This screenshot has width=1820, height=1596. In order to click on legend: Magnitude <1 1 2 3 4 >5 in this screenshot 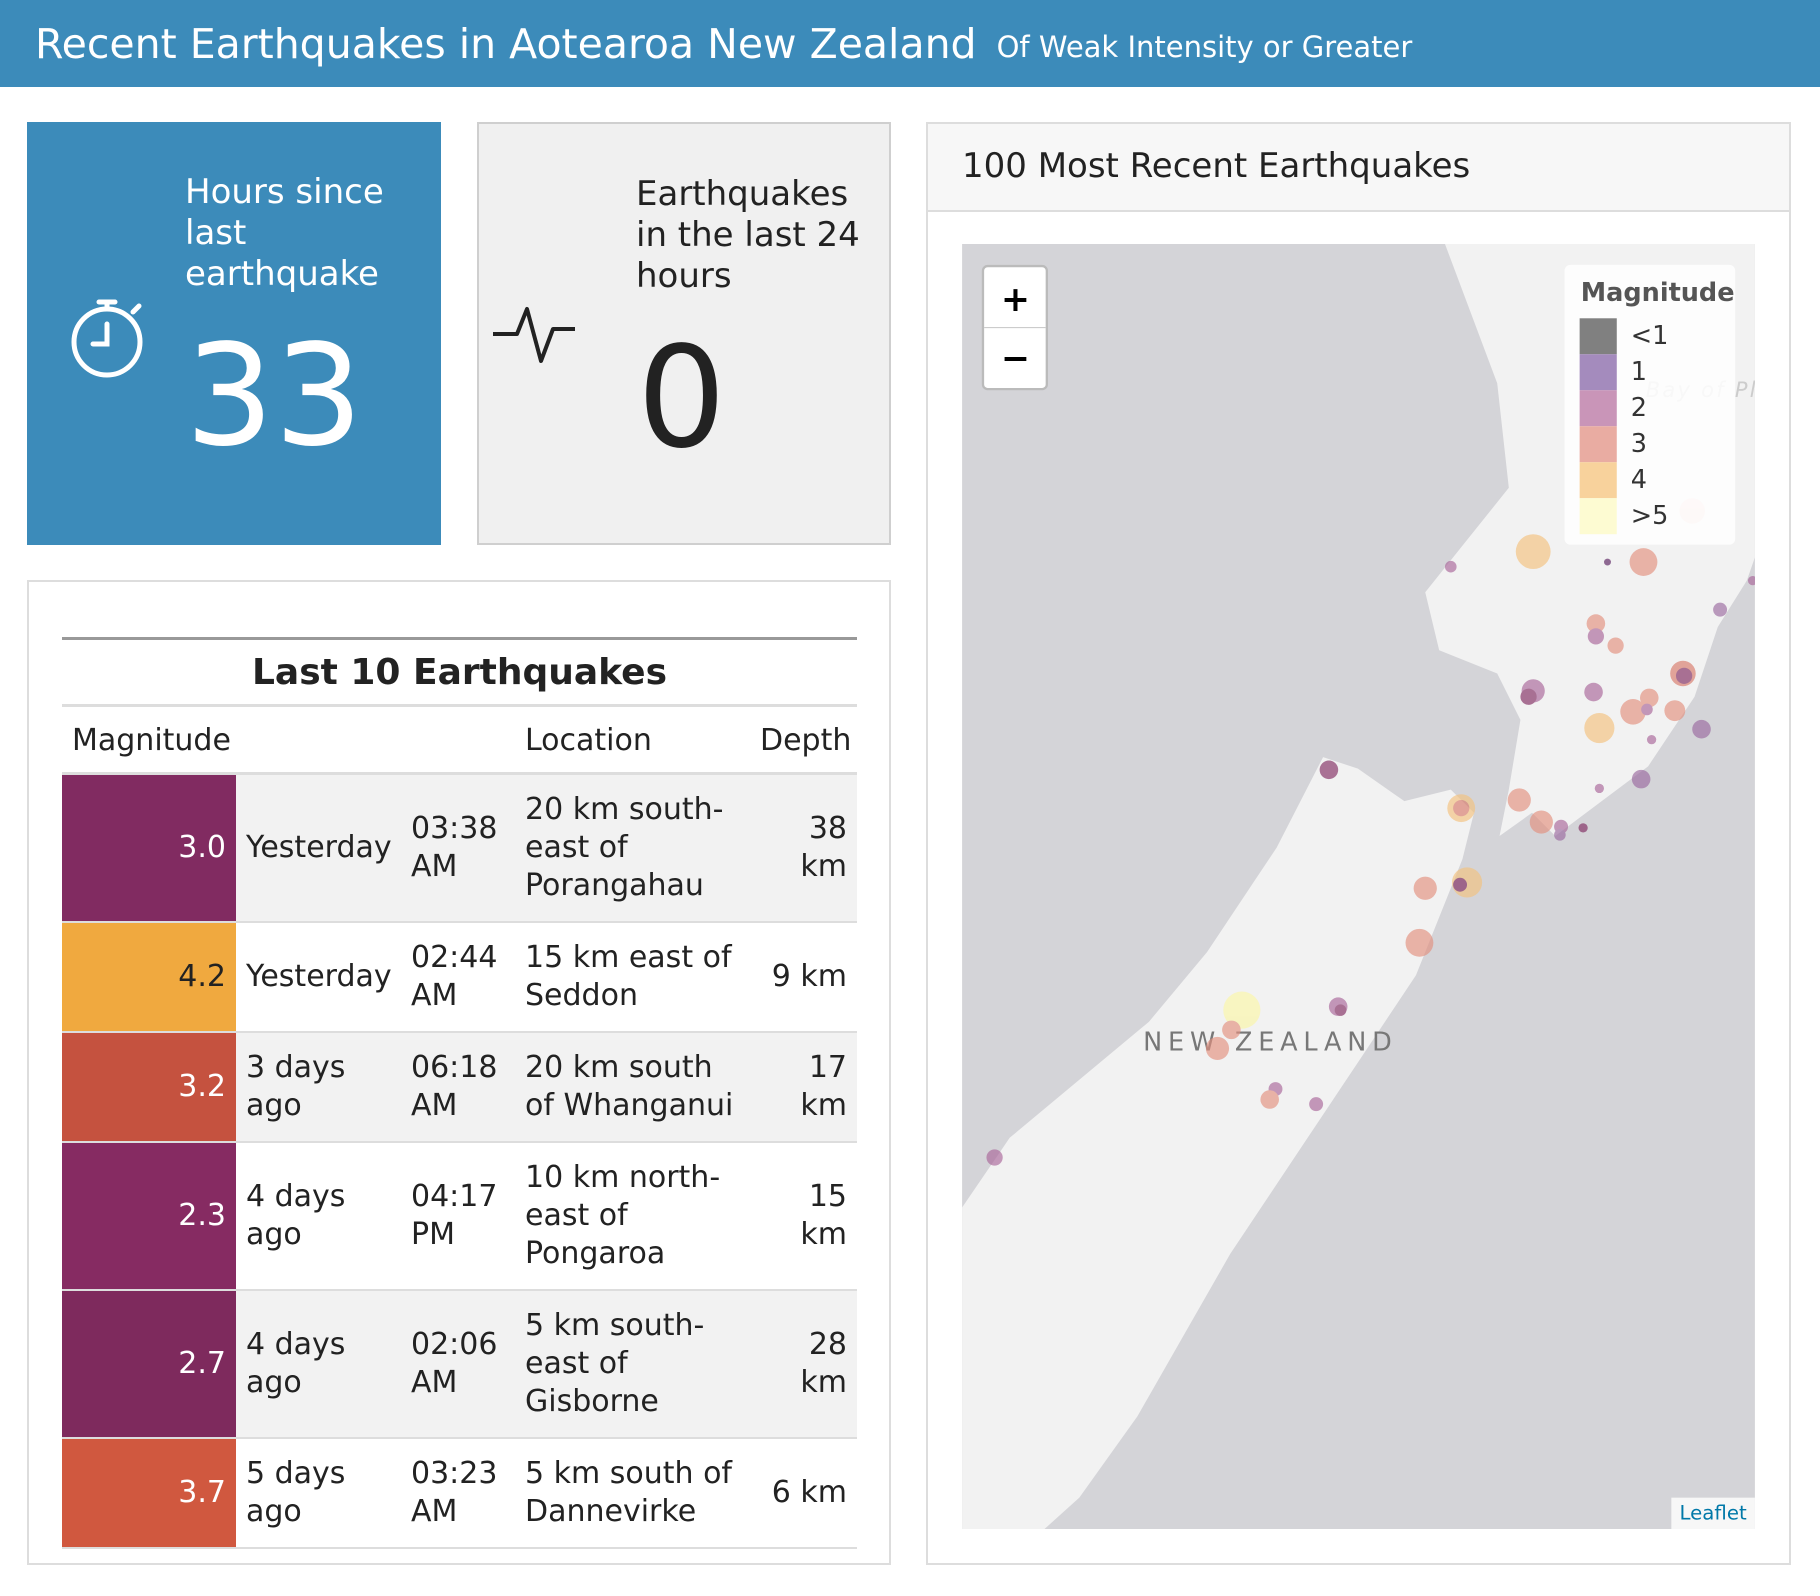, I will do `click(1650, 404)`.